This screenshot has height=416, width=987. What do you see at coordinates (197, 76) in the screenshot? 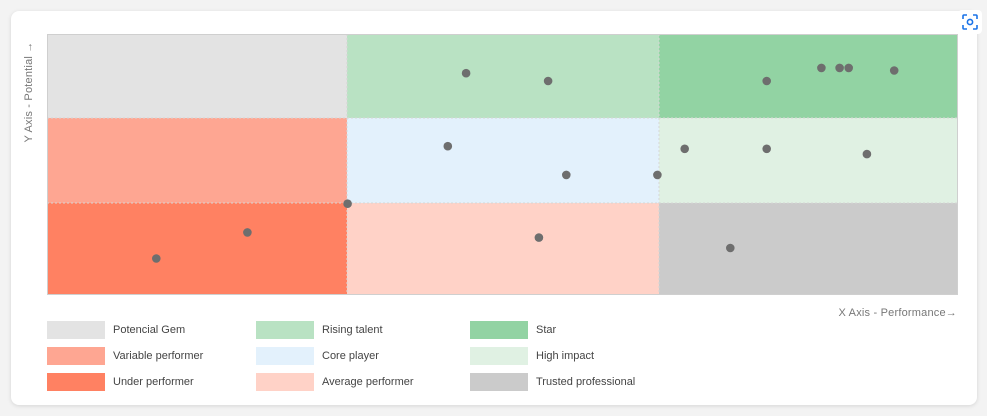
I see `quadrant-potencial-gem` at bounding box center [197, 76].